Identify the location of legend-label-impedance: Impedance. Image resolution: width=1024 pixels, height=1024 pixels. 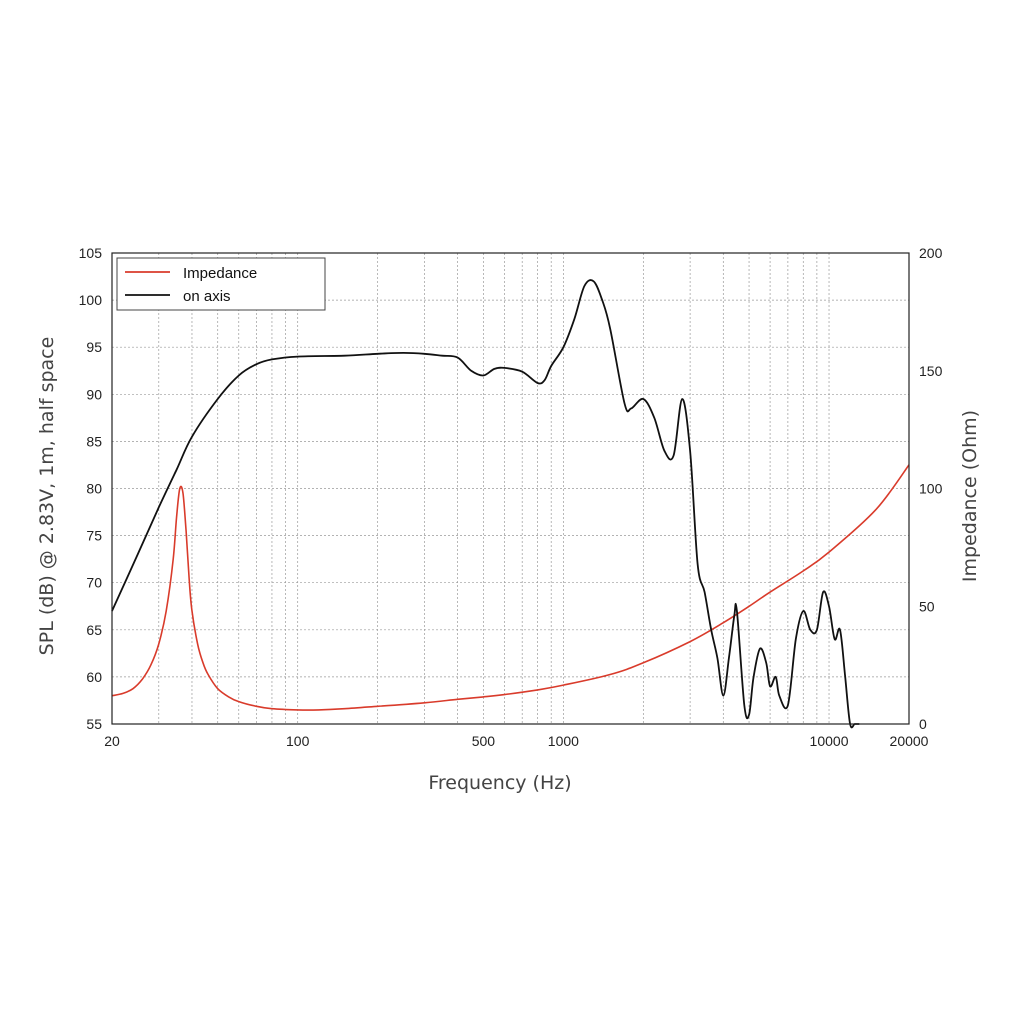
(220, 273).